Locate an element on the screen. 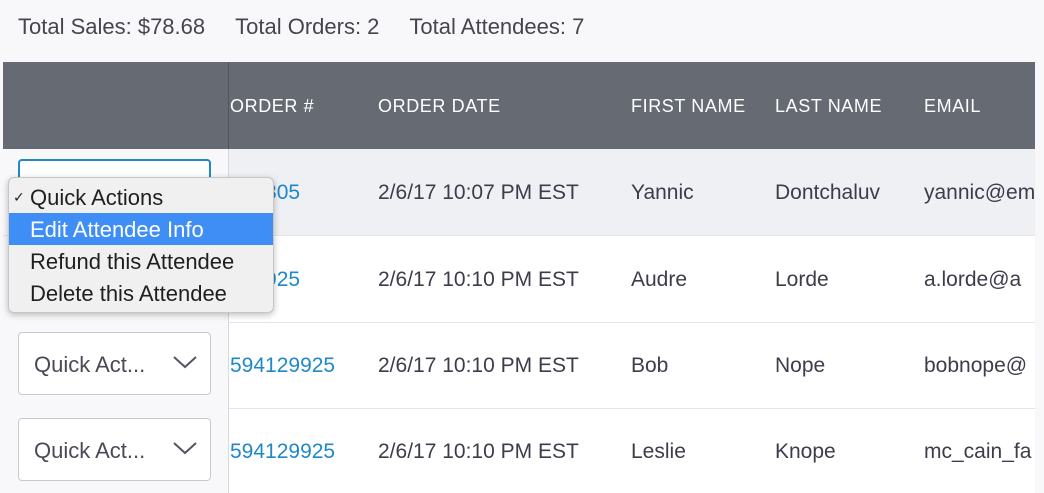  email: bobnope@ is located at coordinates (976, 365).